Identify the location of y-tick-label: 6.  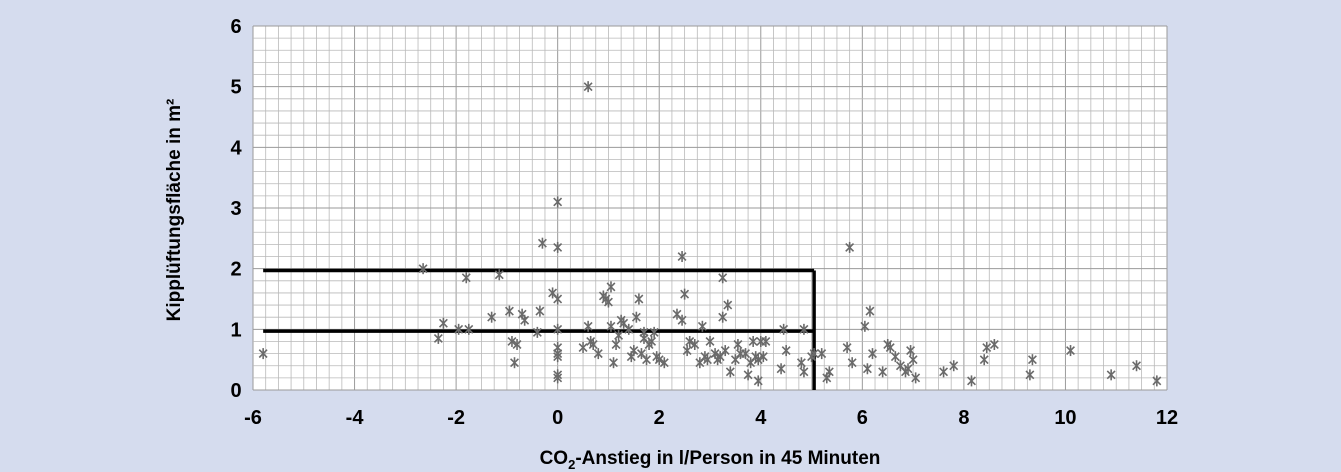
(235, 27).